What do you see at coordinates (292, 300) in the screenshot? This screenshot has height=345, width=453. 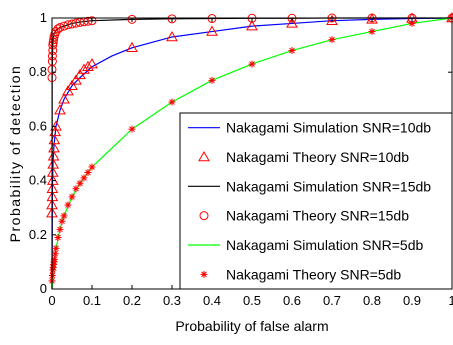 I see `x-tick-label: 0.6` at bounding box center [292, 300].